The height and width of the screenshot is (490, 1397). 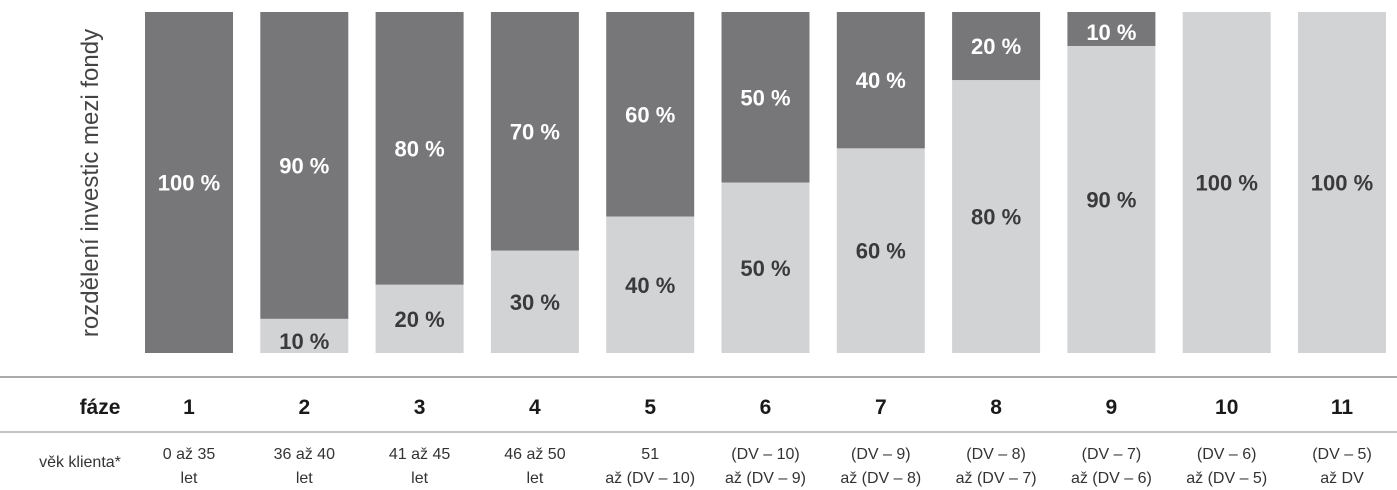 I want to click on age-cell-line2: až (DV – 6), so click(x=1111, y=478).